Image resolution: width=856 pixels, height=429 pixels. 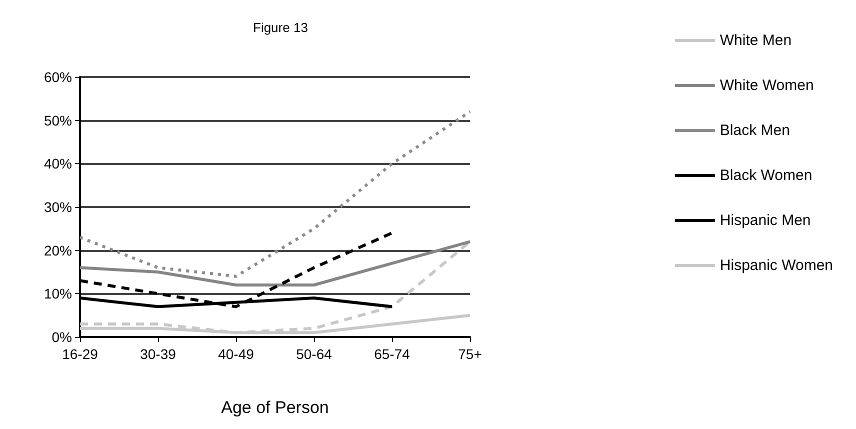 I want to click on x-axis-title: Age of Person, so click(x=275, y=407).